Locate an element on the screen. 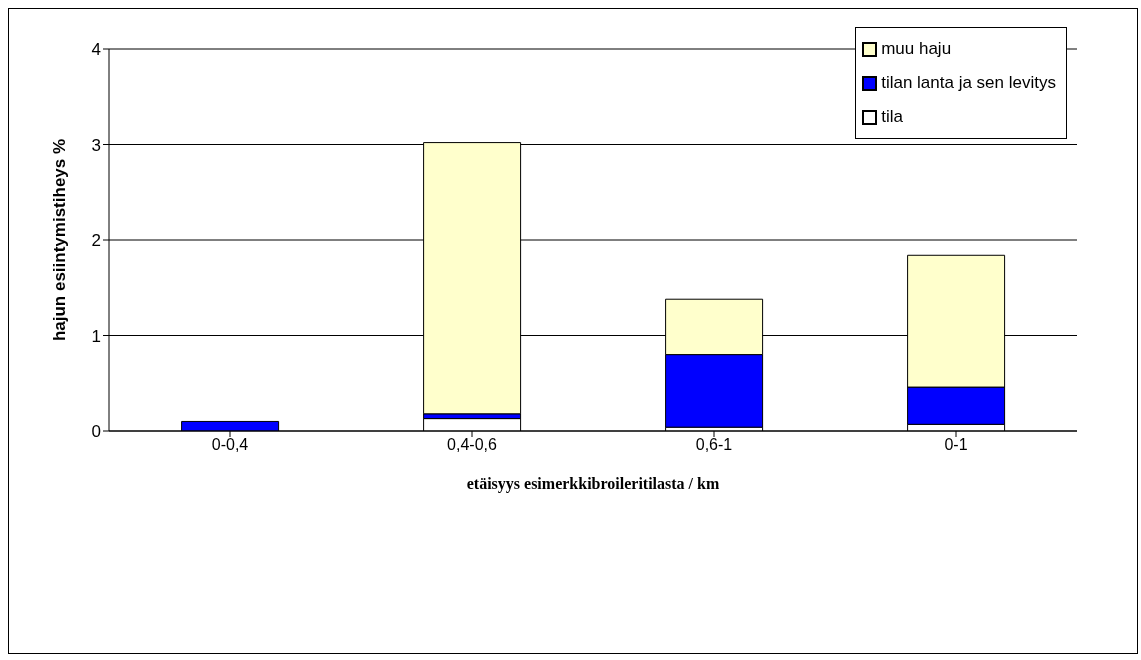  legend-label: muu haju is located at coordinates (916, 49).